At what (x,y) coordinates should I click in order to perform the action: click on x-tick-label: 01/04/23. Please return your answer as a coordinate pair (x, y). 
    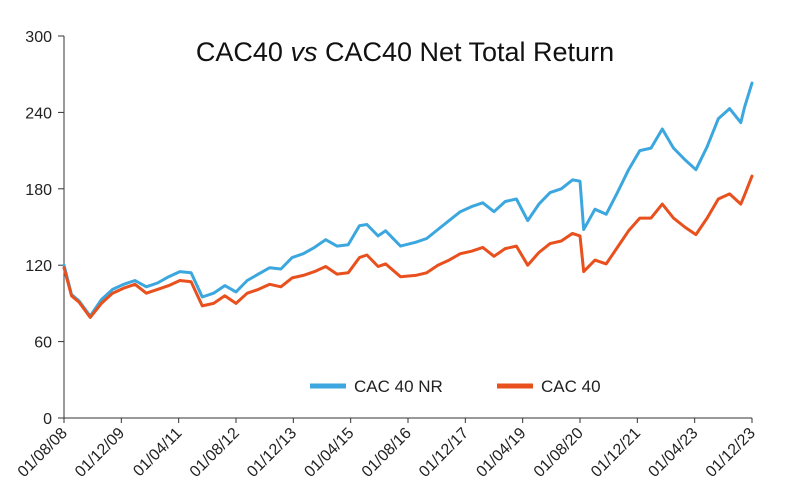
    Looking at the image, I should click on (673, 453).